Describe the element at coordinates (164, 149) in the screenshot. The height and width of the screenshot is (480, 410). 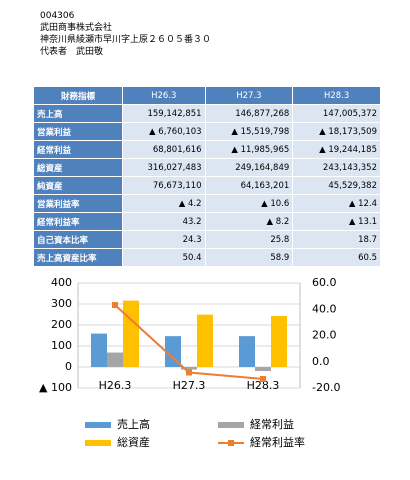
I see `table-cell: 68,801,616` at that location.